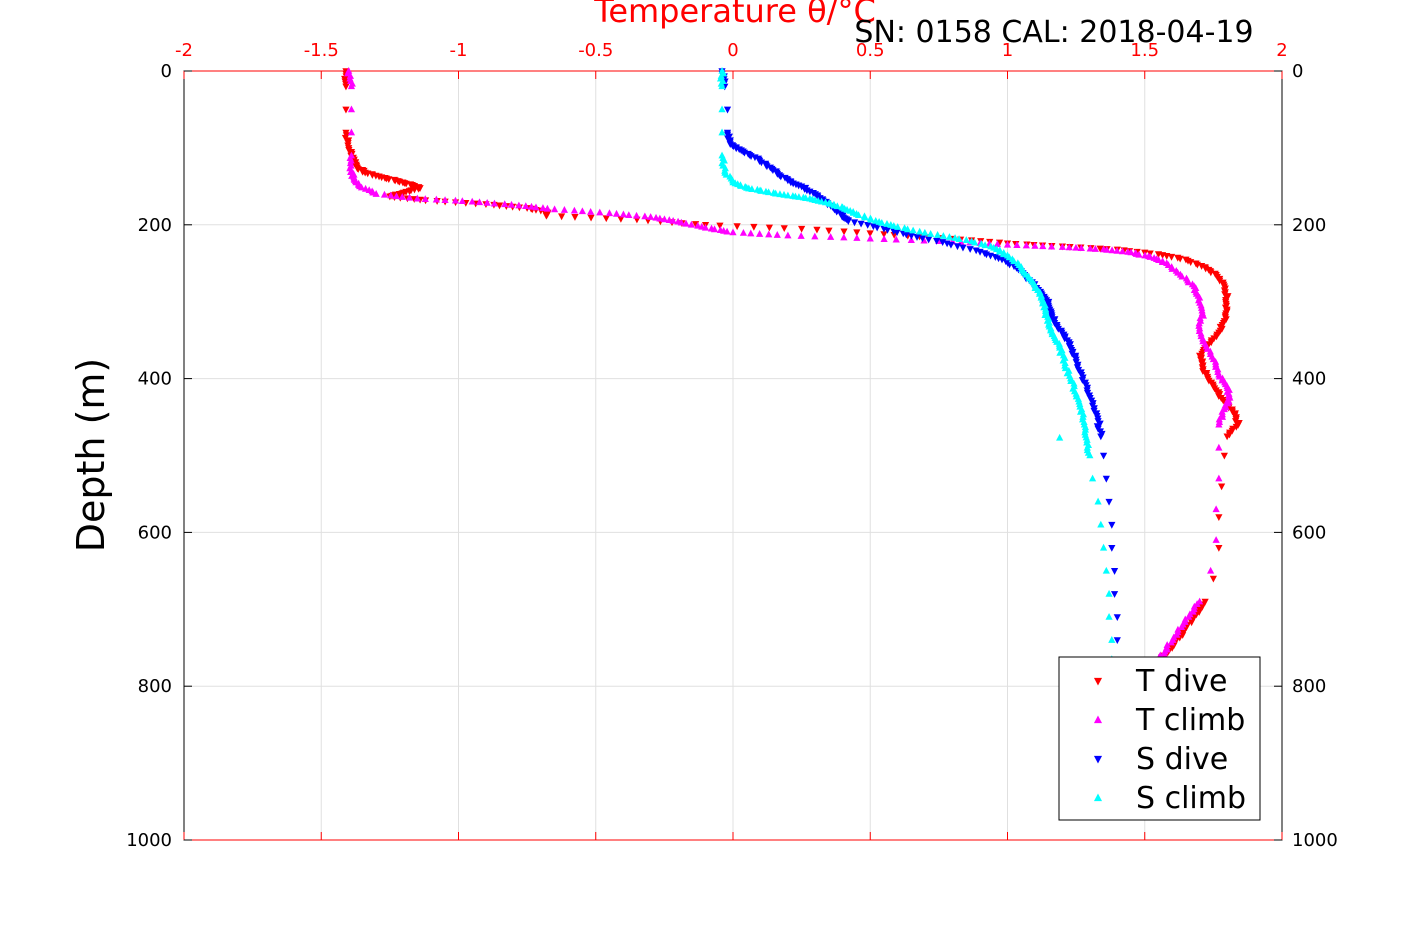 The width and height of the screenshot is (1417, 945). Describe the element at coordinates (734, 15) in the screenshot. I see `chart-title: Temperature θ/°C` at that location.